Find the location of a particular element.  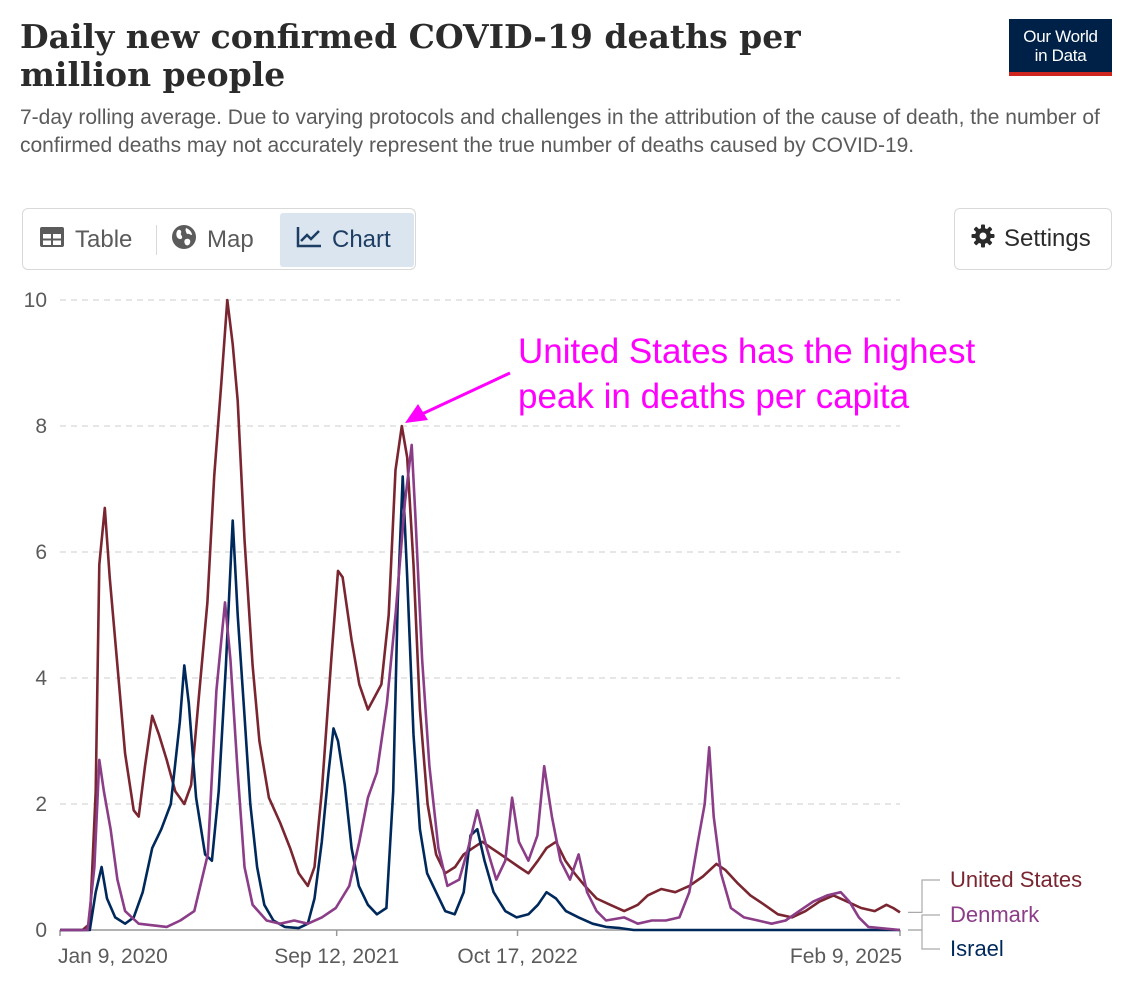

tab-divider is located at coordinates (156, 240).